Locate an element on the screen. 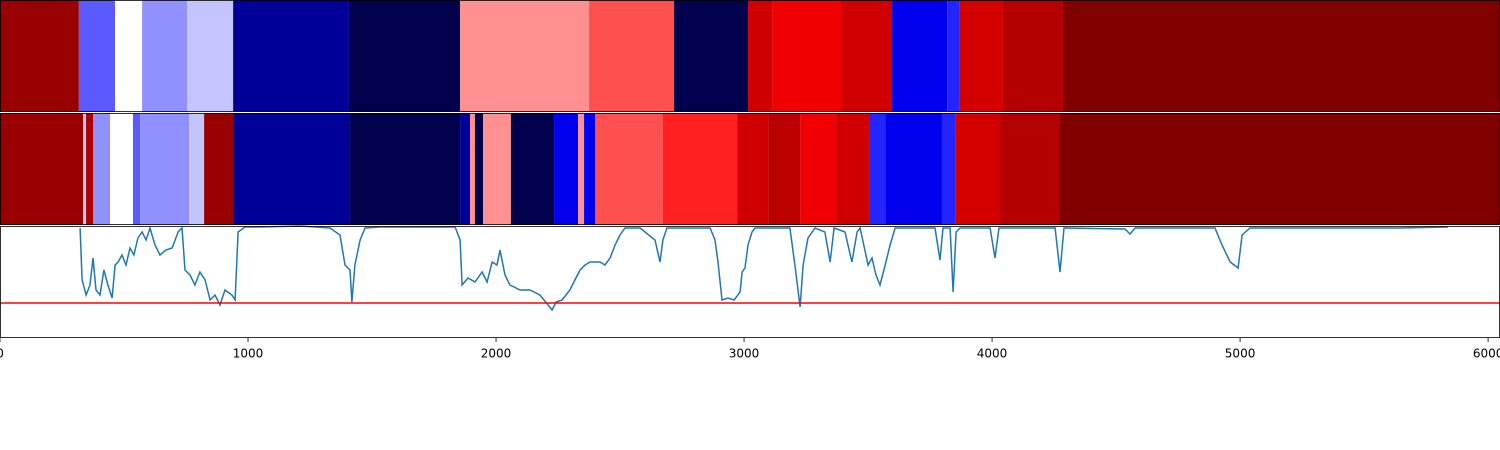  x-tick-label: 0 is located at coordinates (2, 354).